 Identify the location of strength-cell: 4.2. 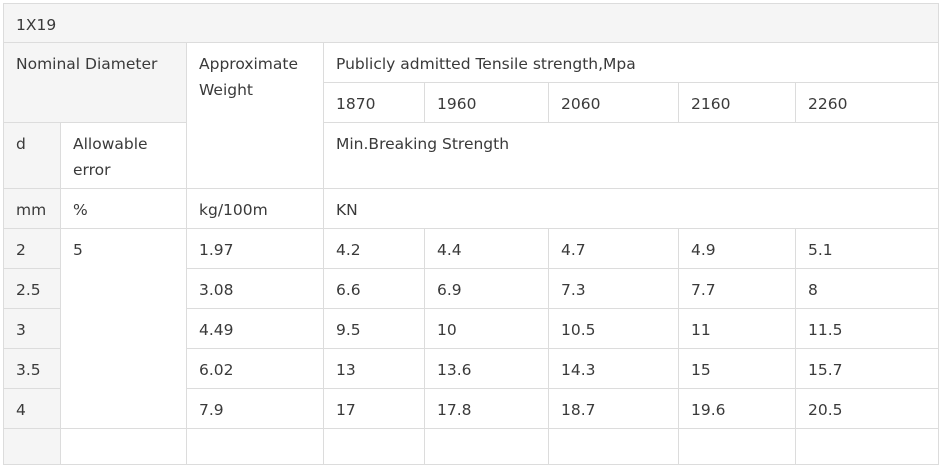
(374, 248).